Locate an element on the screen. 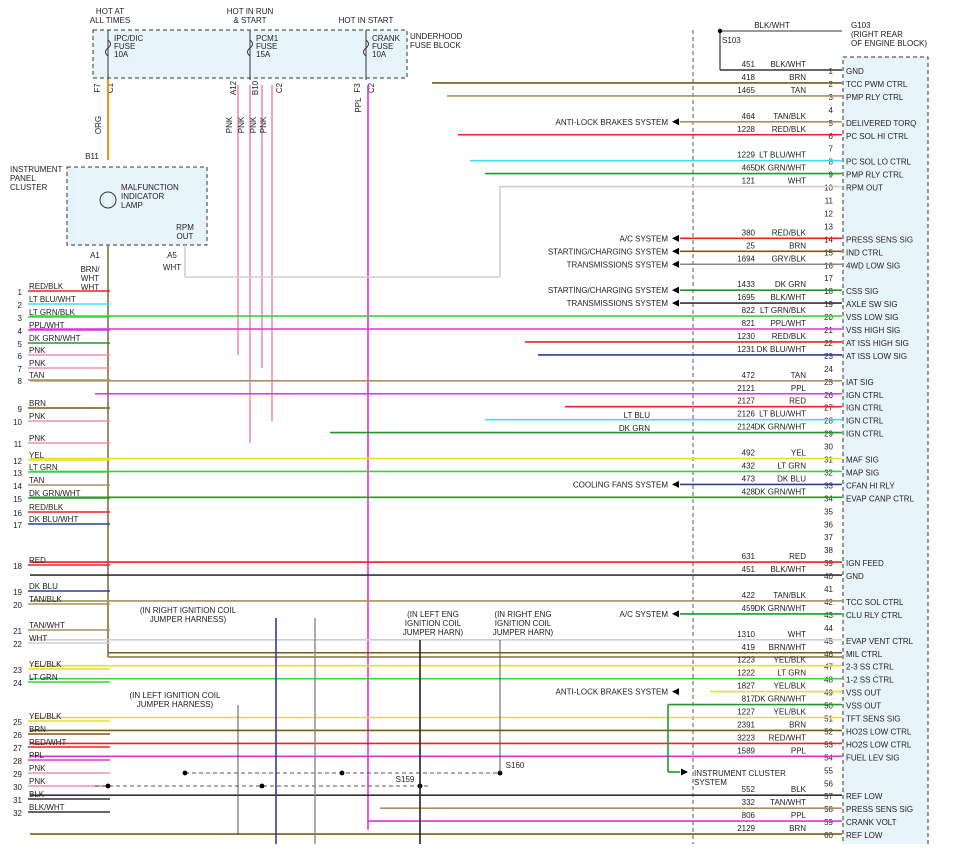 The image size is (954, 849). connector-label: F3 is located at coordinates (357, 88).